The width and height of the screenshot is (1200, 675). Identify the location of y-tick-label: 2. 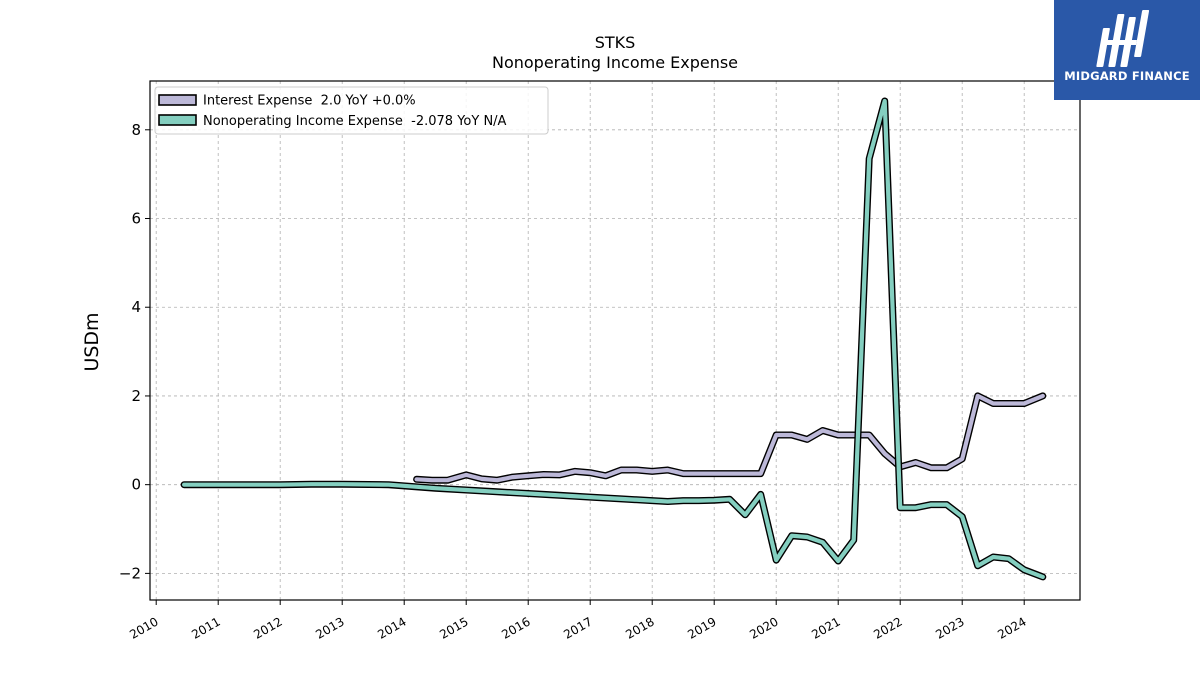
(136, 396).